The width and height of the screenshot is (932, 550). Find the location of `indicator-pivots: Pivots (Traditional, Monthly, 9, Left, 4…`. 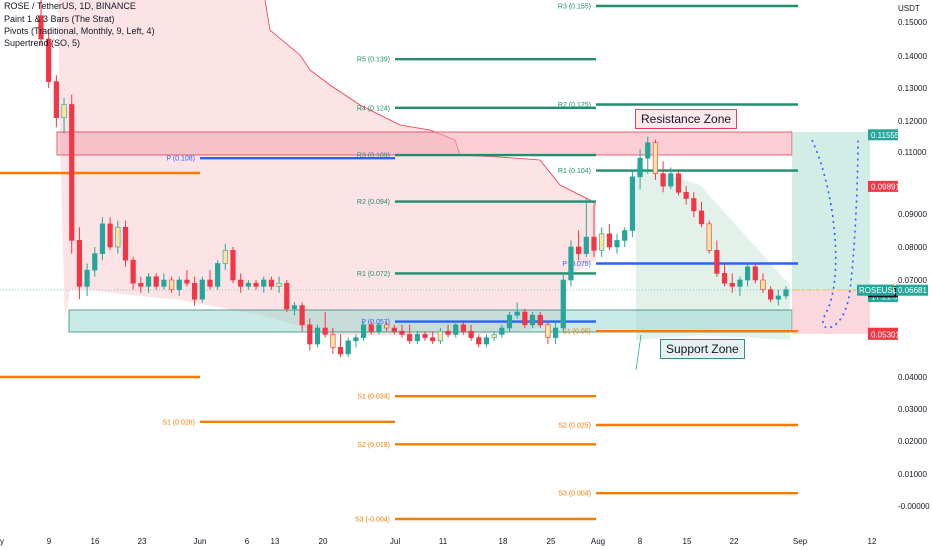

indicator-pivots: Pivots (Traditional, Monthly, 9, Left, 4… is located at coordinates (79, 31).